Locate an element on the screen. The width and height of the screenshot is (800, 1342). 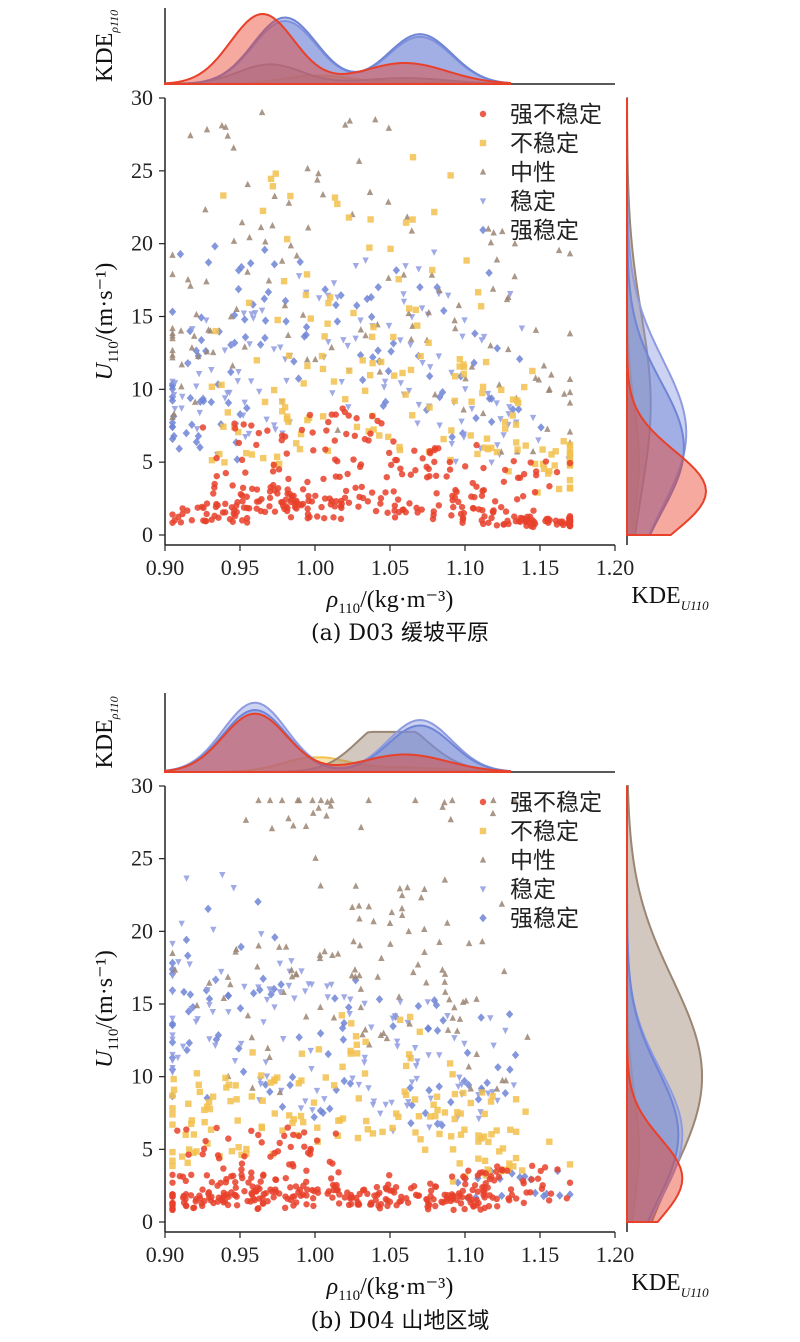
y-tick-label: 15 is located at coordinates (142, 1003).